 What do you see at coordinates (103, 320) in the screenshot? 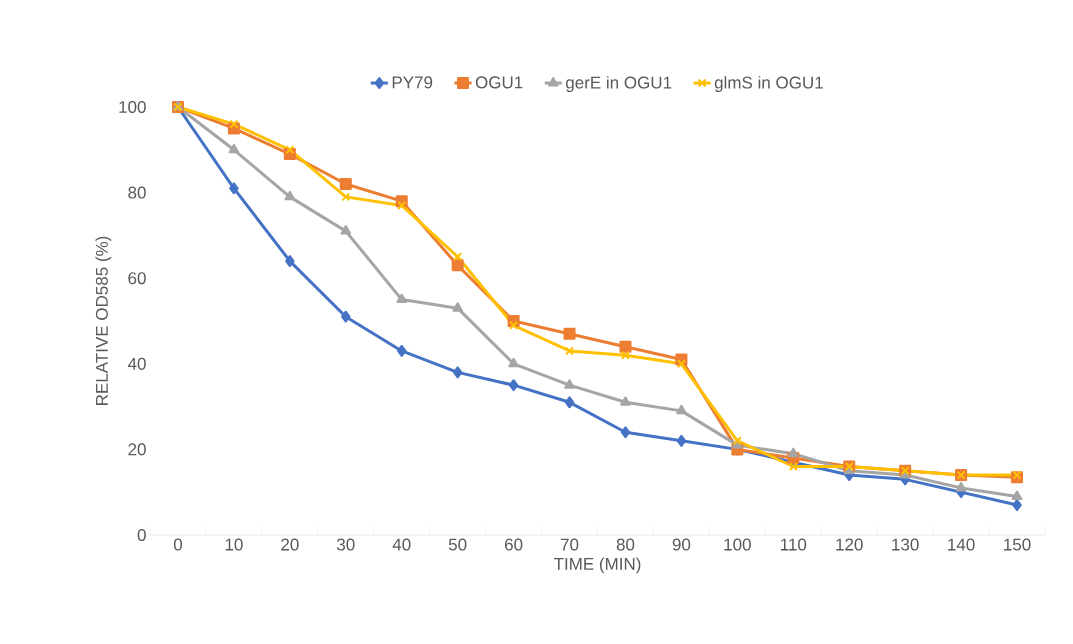
I see `y-axis-title: RELATIVE OD585 (%)` at bounding box center [103, 320].